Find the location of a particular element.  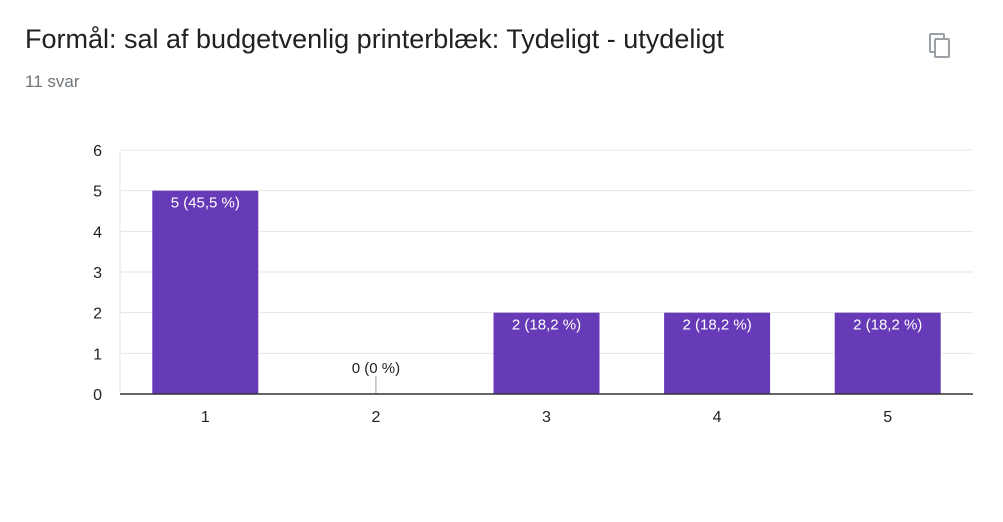

y-tick-label: 2 is located at coordinates (97, 314).